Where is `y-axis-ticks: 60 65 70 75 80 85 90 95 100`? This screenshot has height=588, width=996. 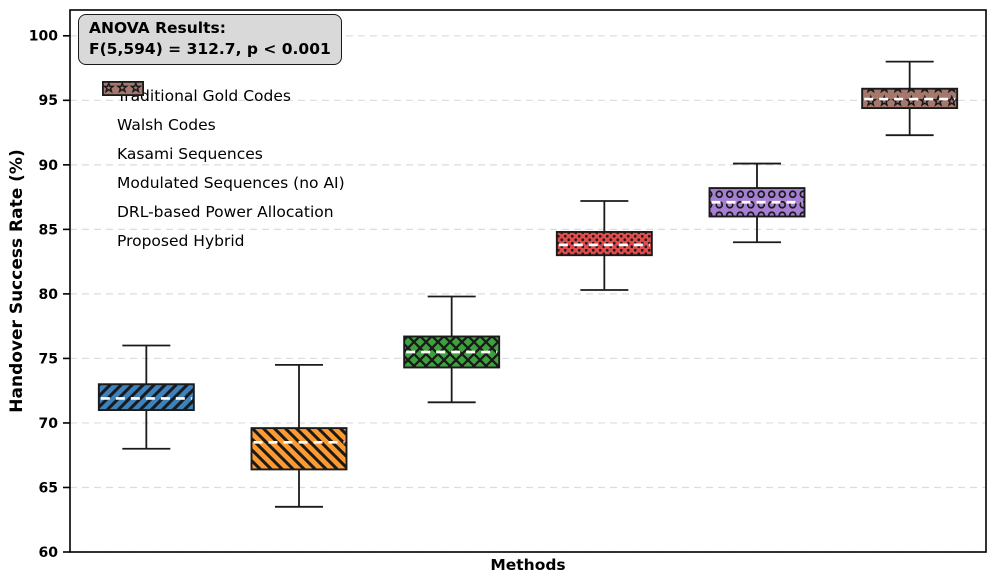
y-axis-ticks: 60 65 70 75 80 85 90 95 100 is located at coordinates (49, 295).